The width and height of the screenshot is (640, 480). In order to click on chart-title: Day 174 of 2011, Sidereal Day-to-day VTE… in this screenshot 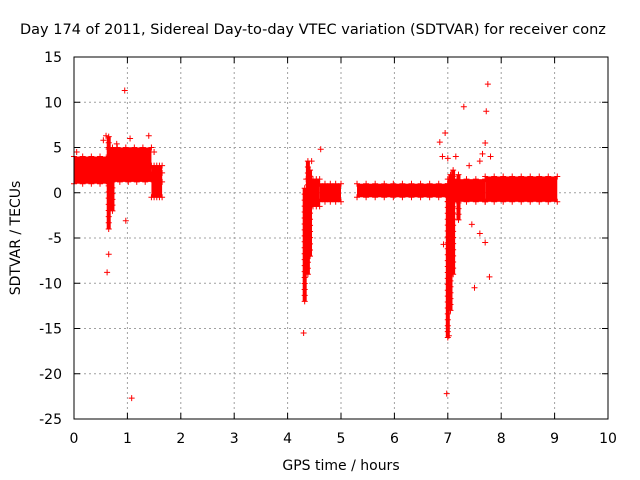, I will do `click(313, 30)`.